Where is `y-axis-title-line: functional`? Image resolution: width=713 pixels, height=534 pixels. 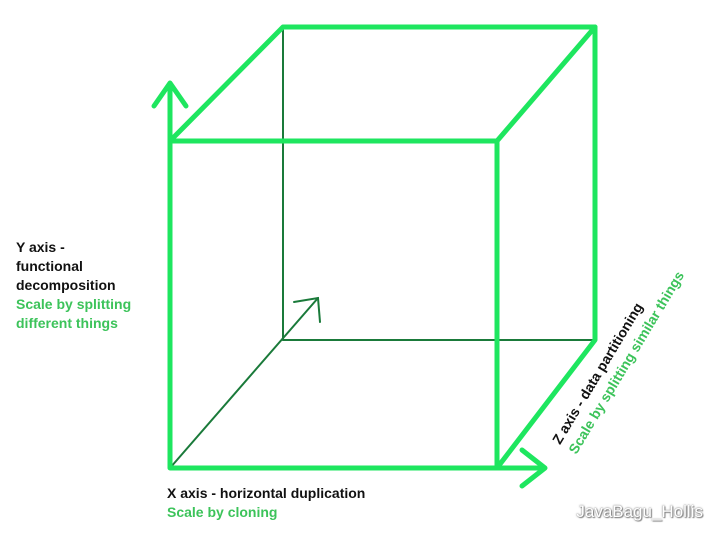
y-axis-title-line: functional is located at coordinates (49, 266).